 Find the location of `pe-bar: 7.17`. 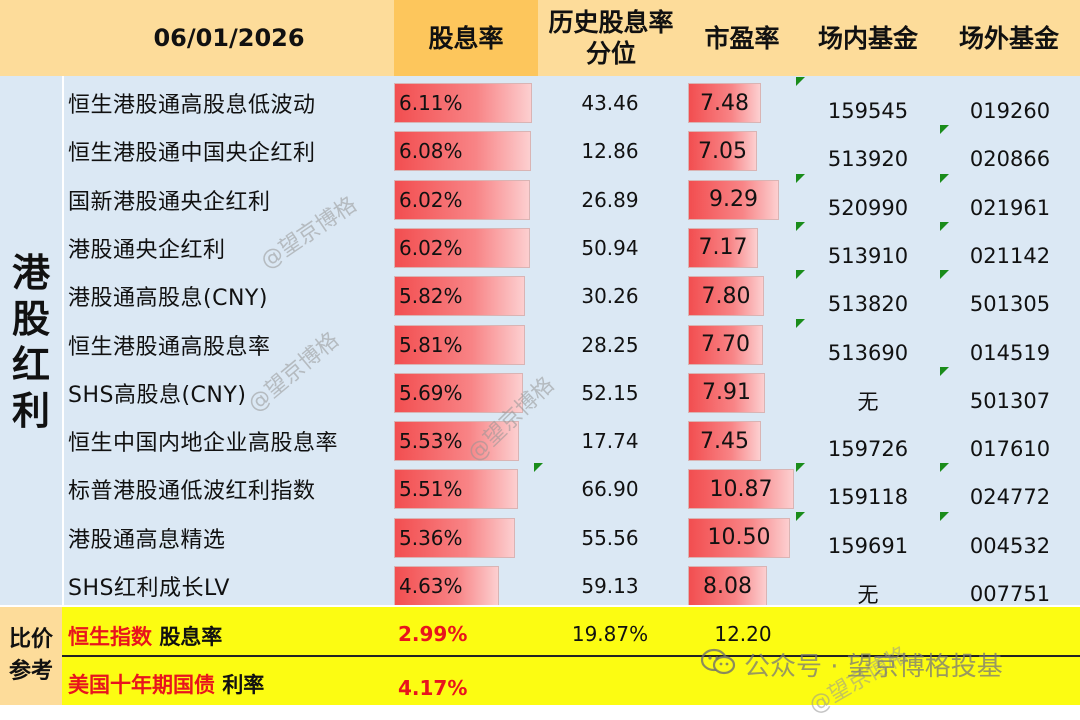

pe-bar: 7.17 is located at coordinates (723, 247).